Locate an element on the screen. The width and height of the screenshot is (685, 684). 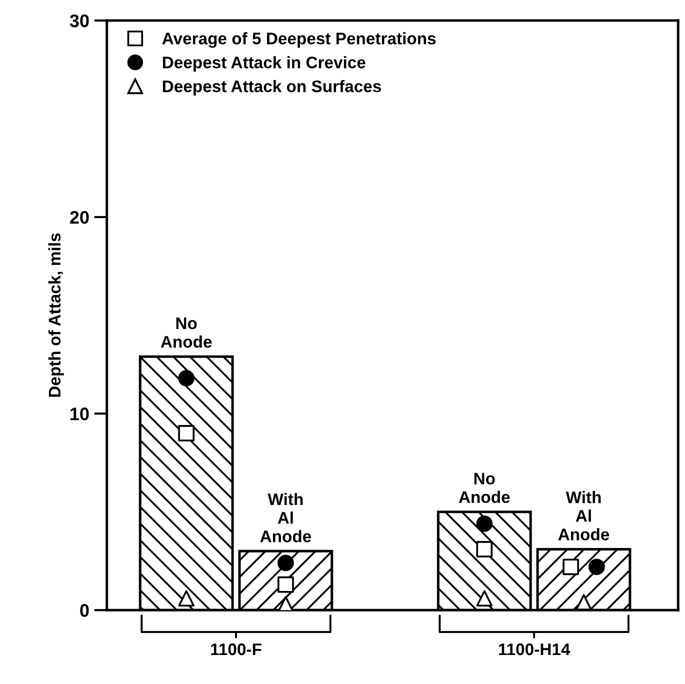
y-tick-label: 20 is located at coordinates (79, 217).